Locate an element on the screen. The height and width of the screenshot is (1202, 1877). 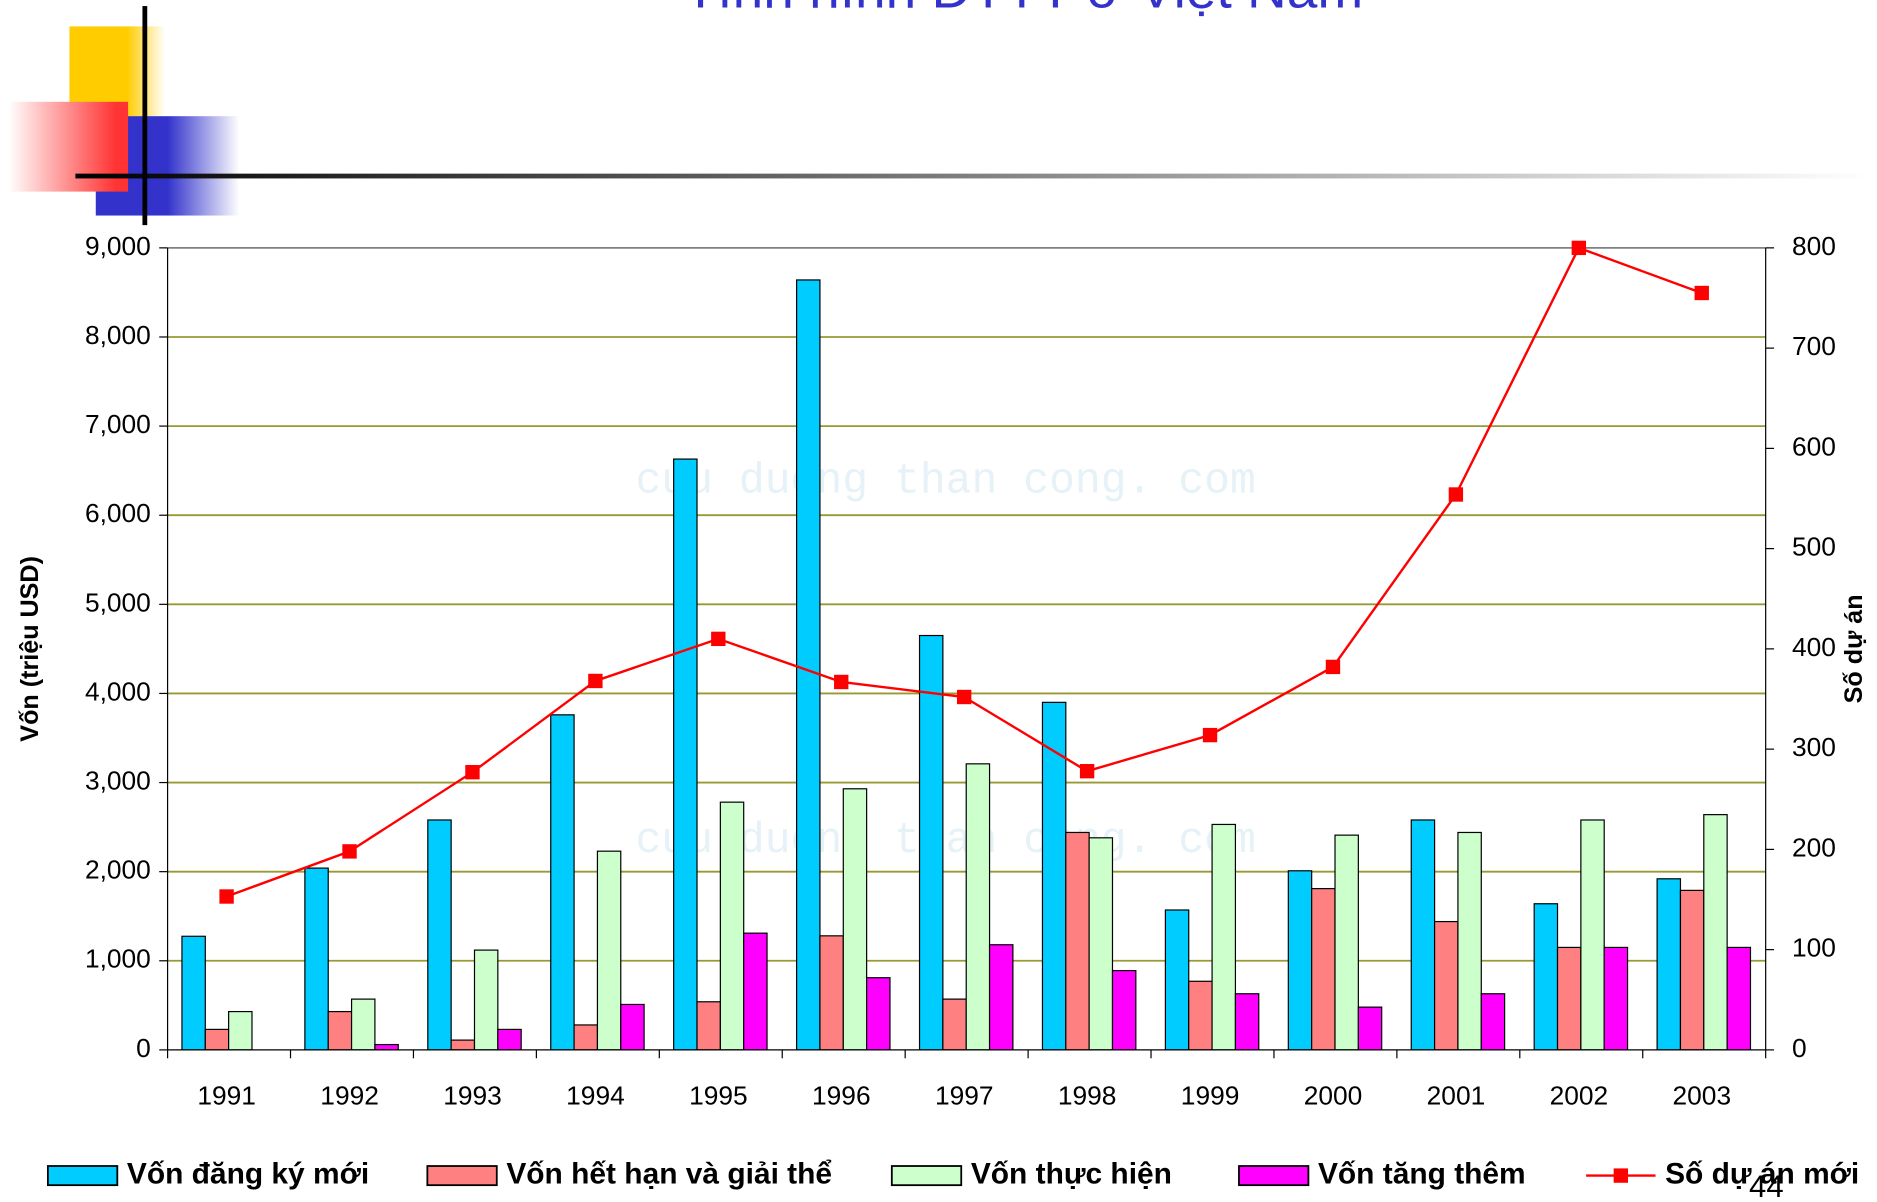
x-tick-label: 2001 is located at coordinates (1456, 1096).